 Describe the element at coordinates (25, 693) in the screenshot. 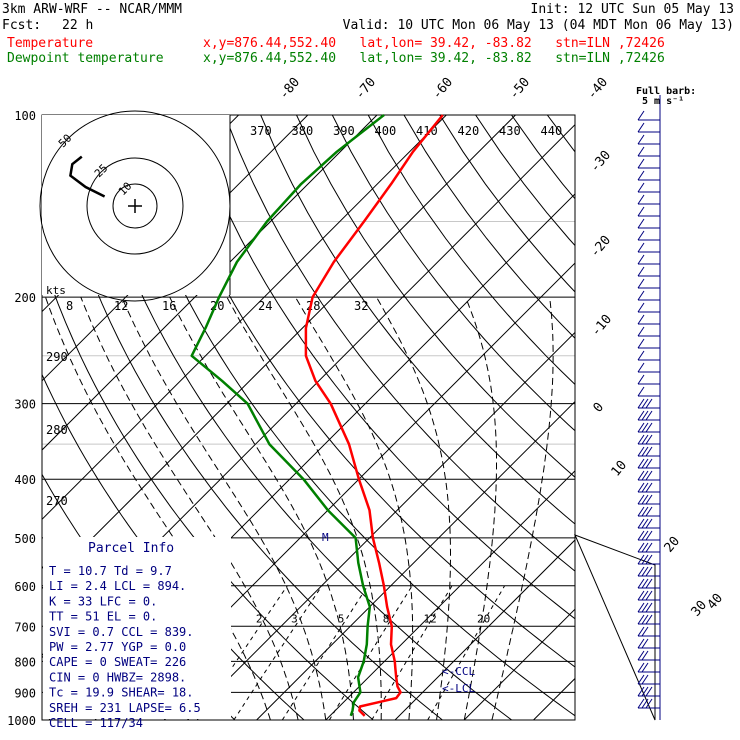

I see `pressure-tick-label: 900` at that location.